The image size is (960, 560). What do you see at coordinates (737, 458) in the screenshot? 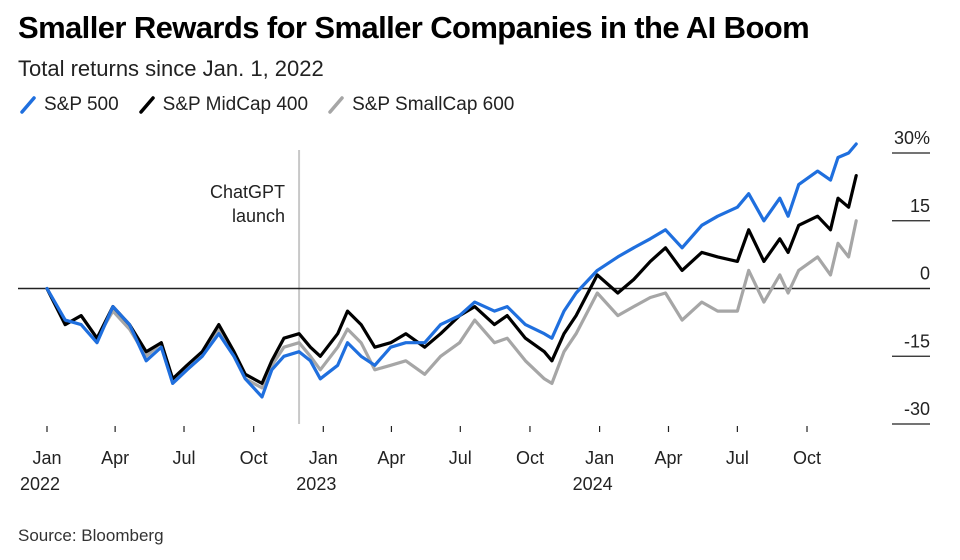
I see `x-tick-label-10: Jul` at bounding box center [737, 458].